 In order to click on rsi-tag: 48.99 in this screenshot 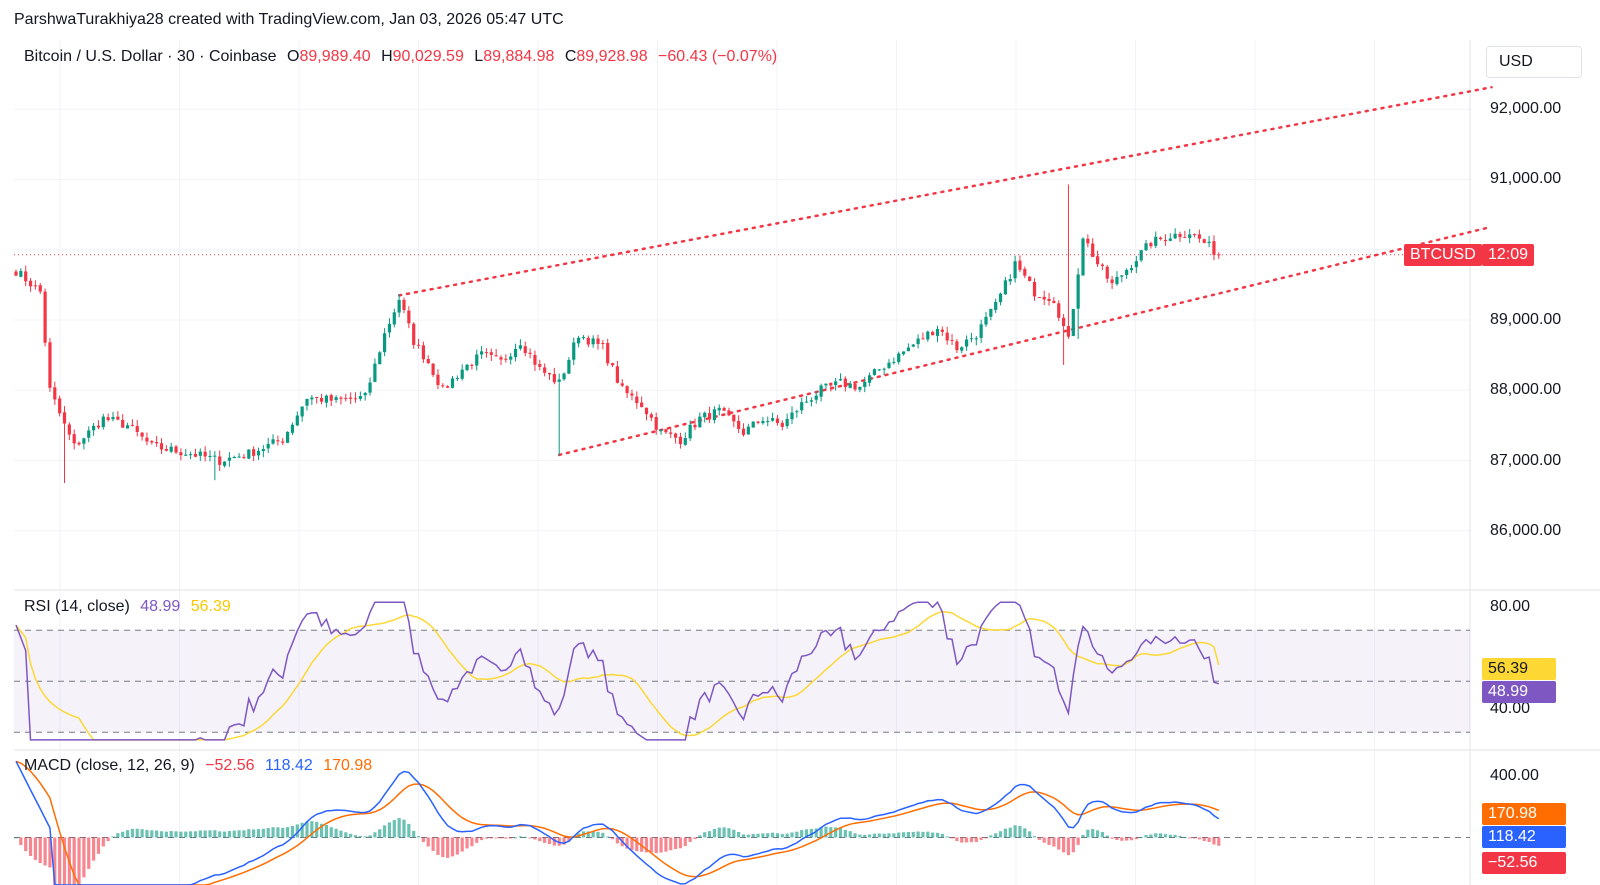, I will do `click(1519, 692)`.